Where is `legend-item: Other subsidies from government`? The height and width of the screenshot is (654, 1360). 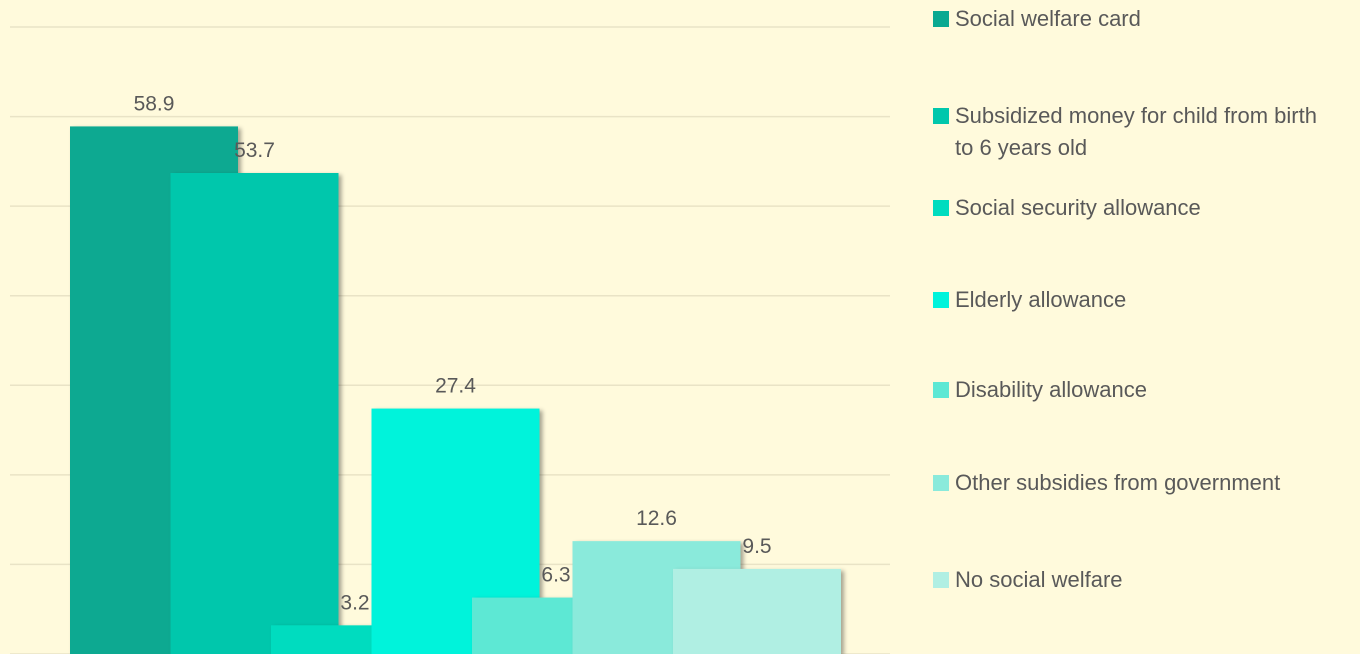 legend-item: Other subsidies from government is located at coordinates (1129, 483).